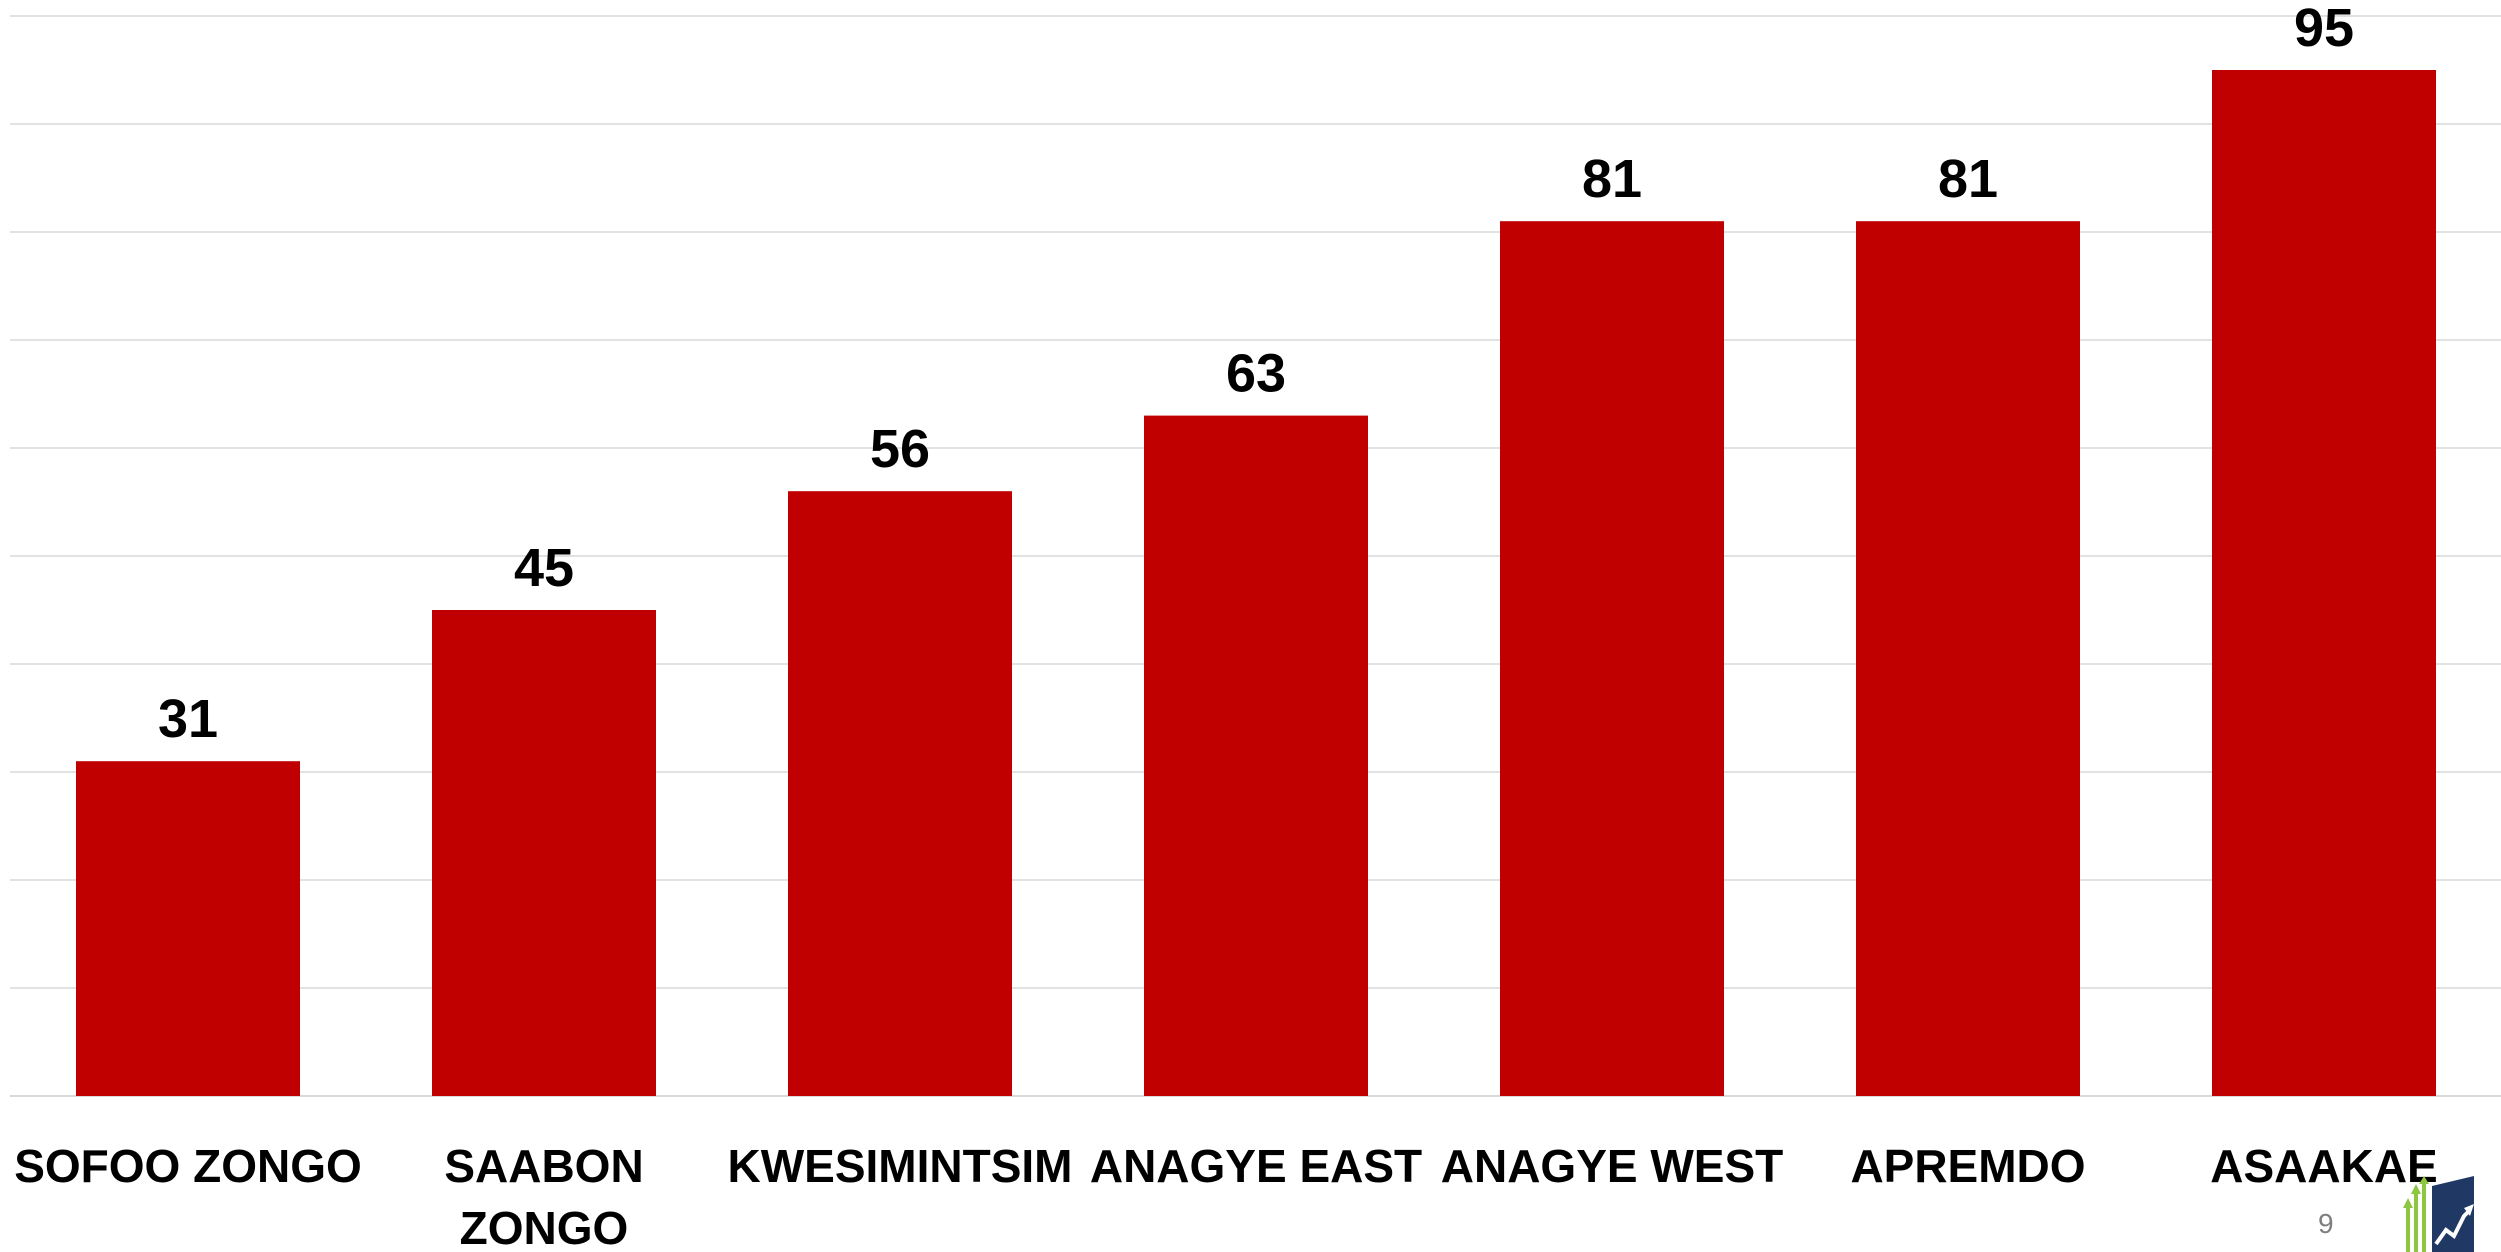  I want to click on growth-bars-chart-logo-icon, so click(2438, 1214).